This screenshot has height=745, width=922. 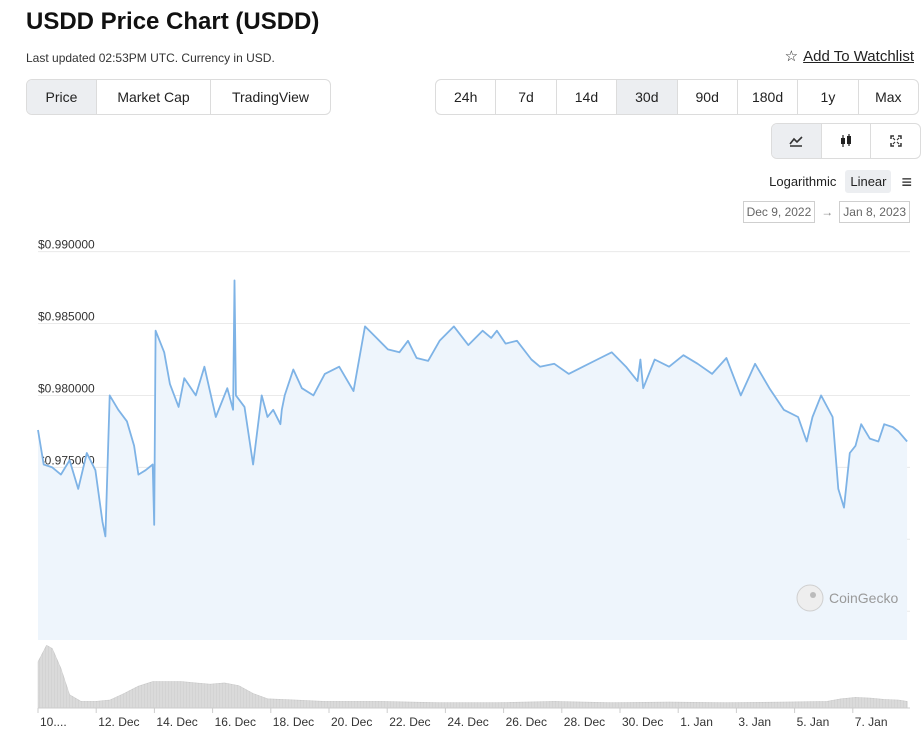 I want to click on x-tick-label: 18. Dec, so click(x=293, y=722).